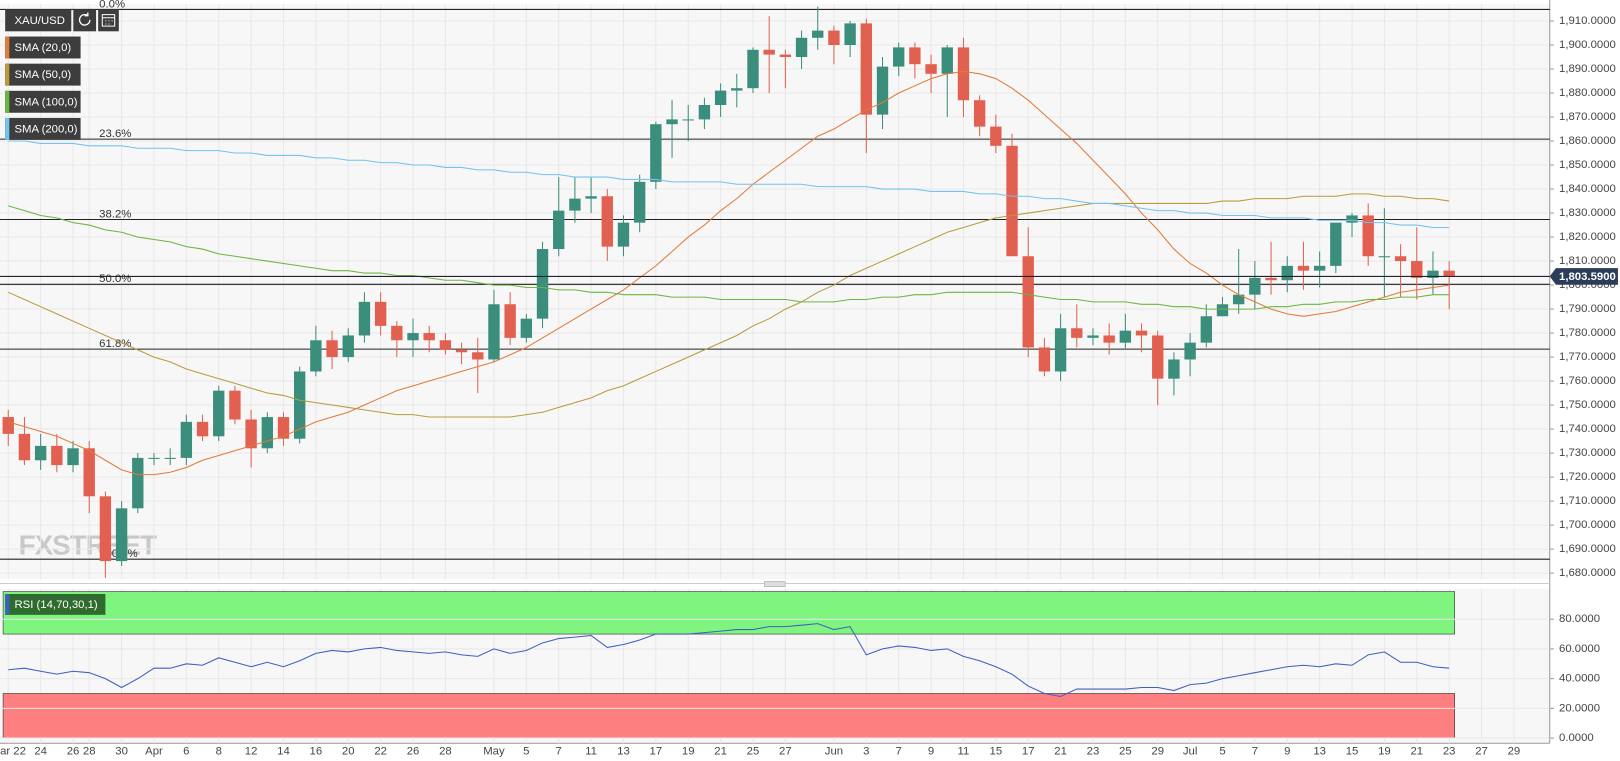 The height and width of the screenshot is (761, 1620). I want to click on x-tick-label: 8, so click(219, 752).